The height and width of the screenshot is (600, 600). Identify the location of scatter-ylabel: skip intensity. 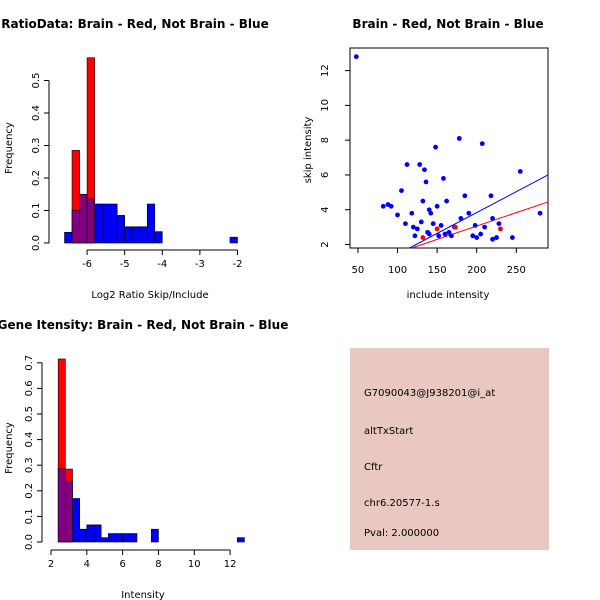
(308, 150).